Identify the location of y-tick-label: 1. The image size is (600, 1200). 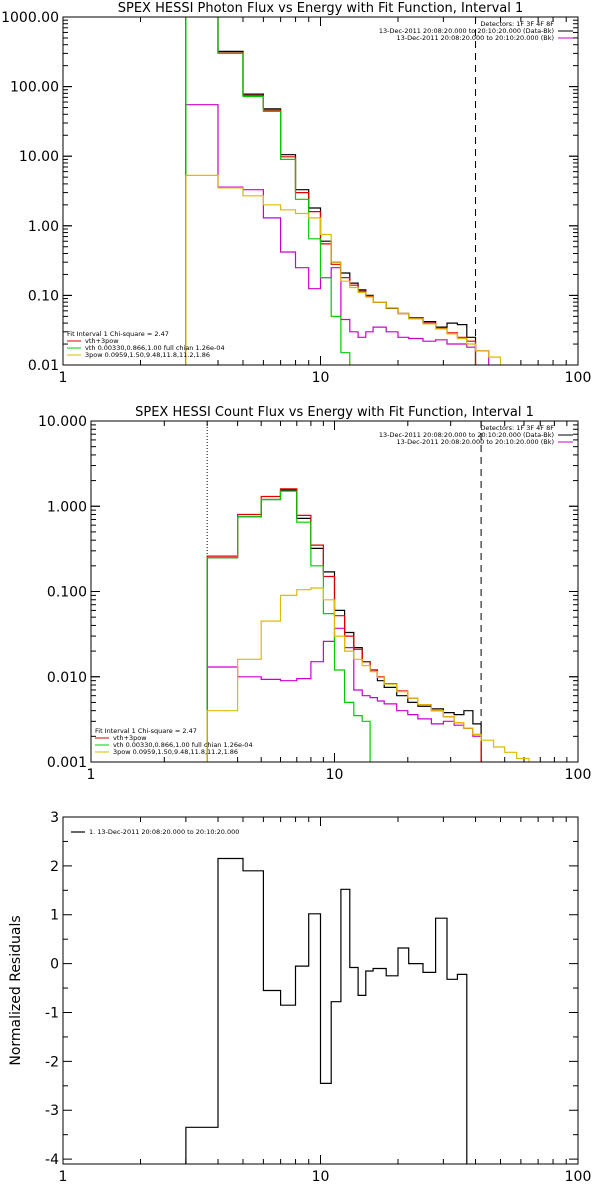
(54, 916).